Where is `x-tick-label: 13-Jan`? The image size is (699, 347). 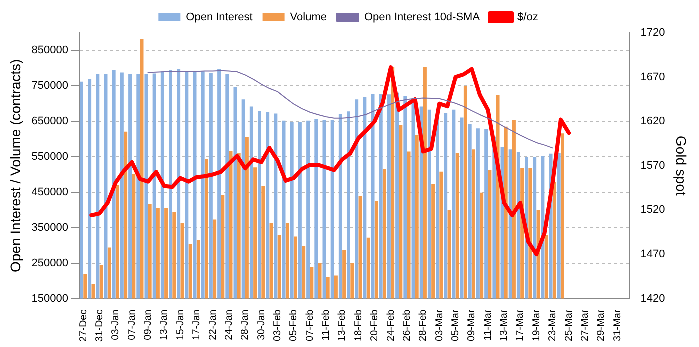
x-tick-label: 13-Jan is located at coordinates (164, 325).